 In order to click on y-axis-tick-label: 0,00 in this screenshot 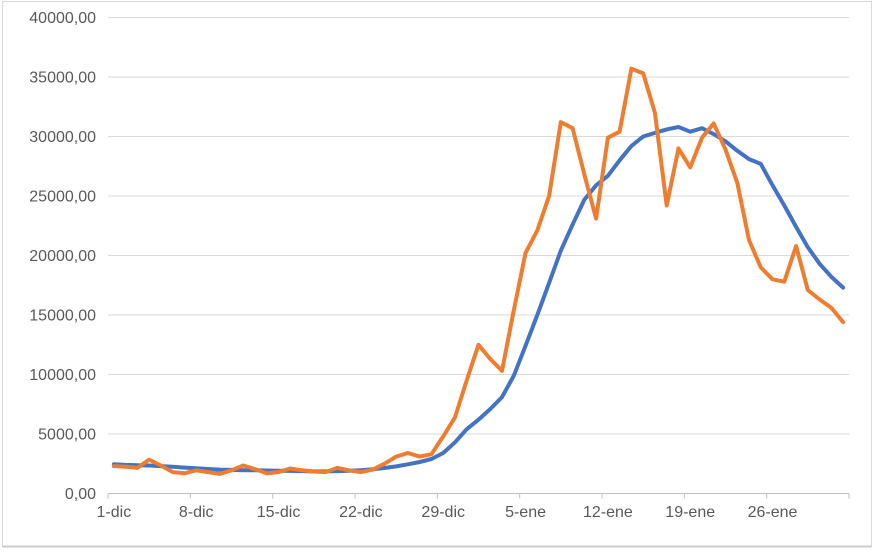, I will do `click(80, 494)`.